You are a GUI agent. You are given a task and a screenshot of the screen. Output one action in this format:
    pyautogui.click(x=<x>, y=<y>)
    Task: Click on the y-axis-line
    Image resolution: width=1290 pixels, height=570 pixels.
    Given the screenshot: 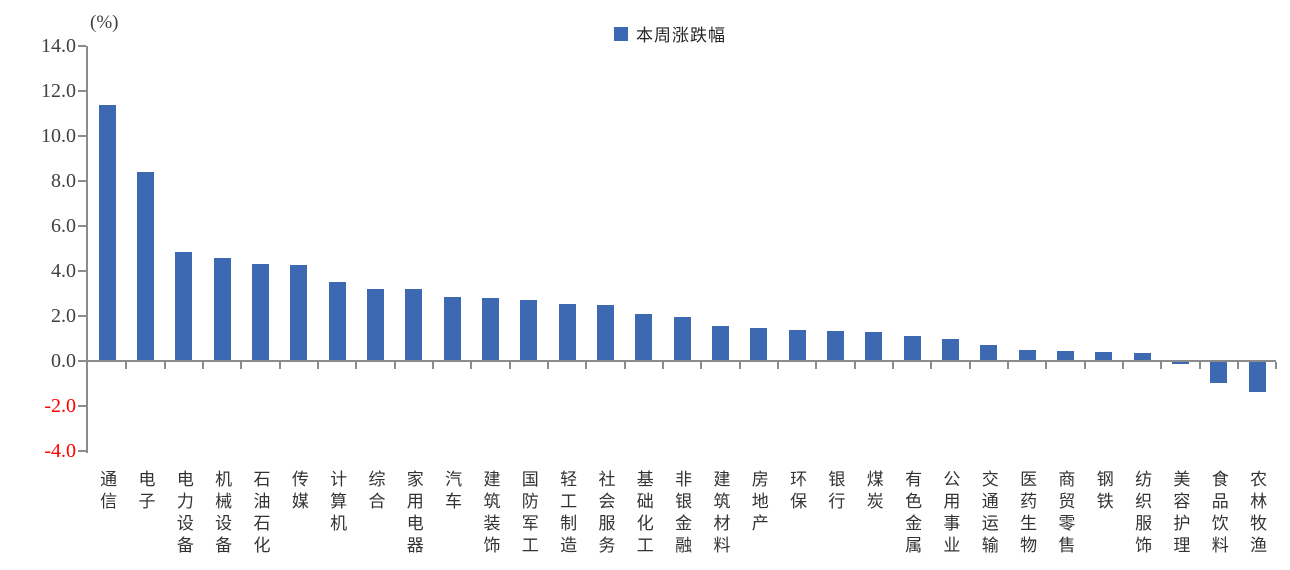 What is the action you would take?
    pyautogui.click(x=87, y=249)
    